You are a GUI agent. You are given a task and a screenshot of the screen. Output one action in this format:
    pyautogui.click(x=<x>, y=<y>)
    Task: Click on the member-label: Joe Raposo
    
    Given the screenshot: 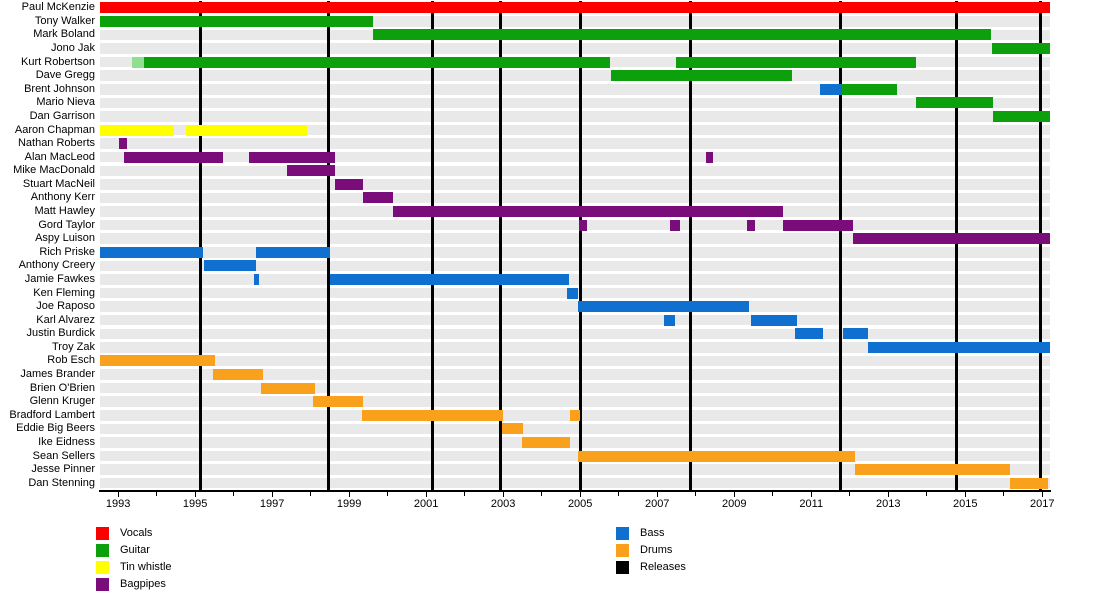 What is the action you would take?
    pyautogui.click(x=65, y=306)
    